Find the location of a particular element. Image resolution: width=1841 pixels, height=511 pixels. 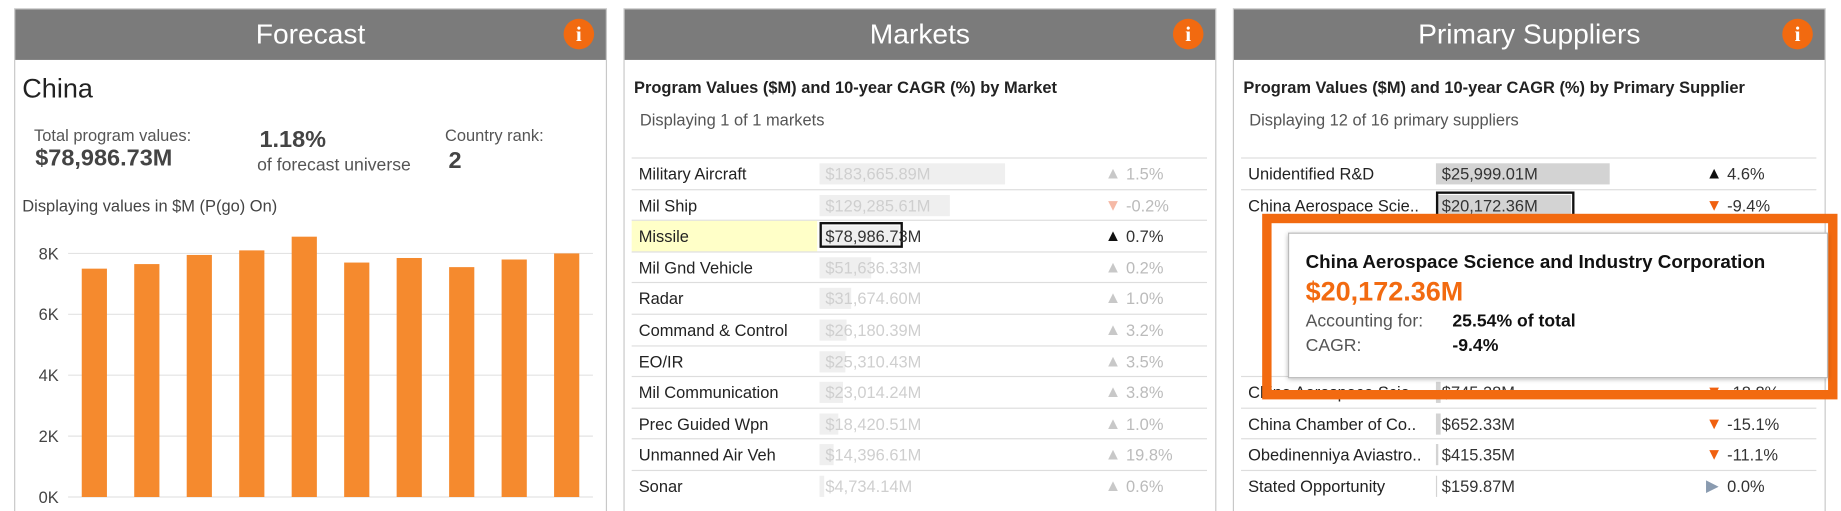

row-name: Sonar is located at coordinates (660, 486).